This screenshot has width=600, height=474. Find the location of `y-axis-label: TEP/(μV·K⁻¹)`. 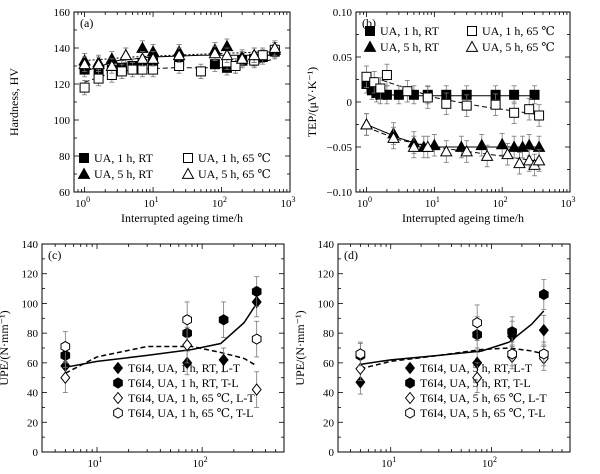

y-axis-label: TEP/(μV·K⁻¹) is located at coordinates (312, 102).